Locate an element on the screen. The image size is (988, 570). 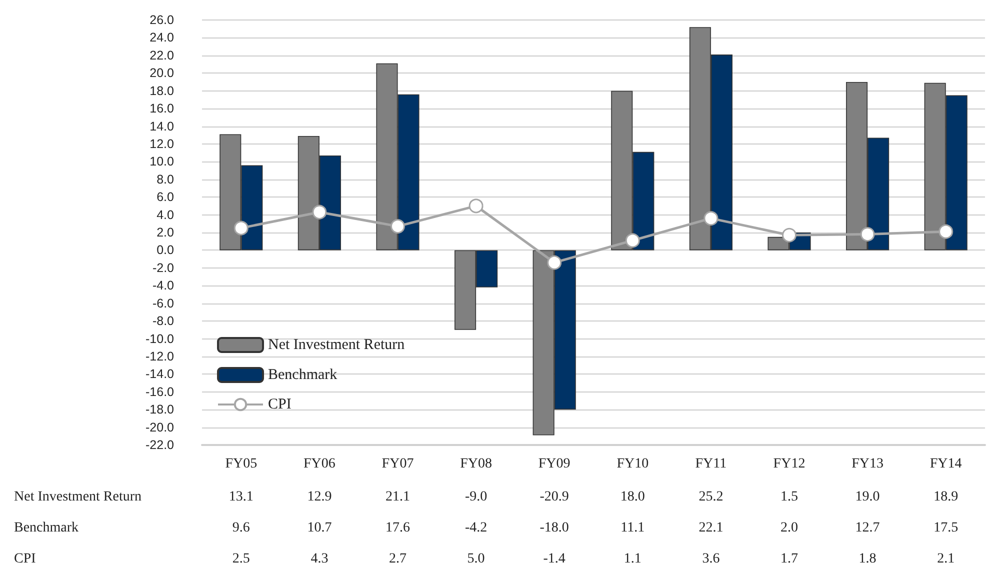
y-tick-label: 8.0 is located at coordinates (165, 179).